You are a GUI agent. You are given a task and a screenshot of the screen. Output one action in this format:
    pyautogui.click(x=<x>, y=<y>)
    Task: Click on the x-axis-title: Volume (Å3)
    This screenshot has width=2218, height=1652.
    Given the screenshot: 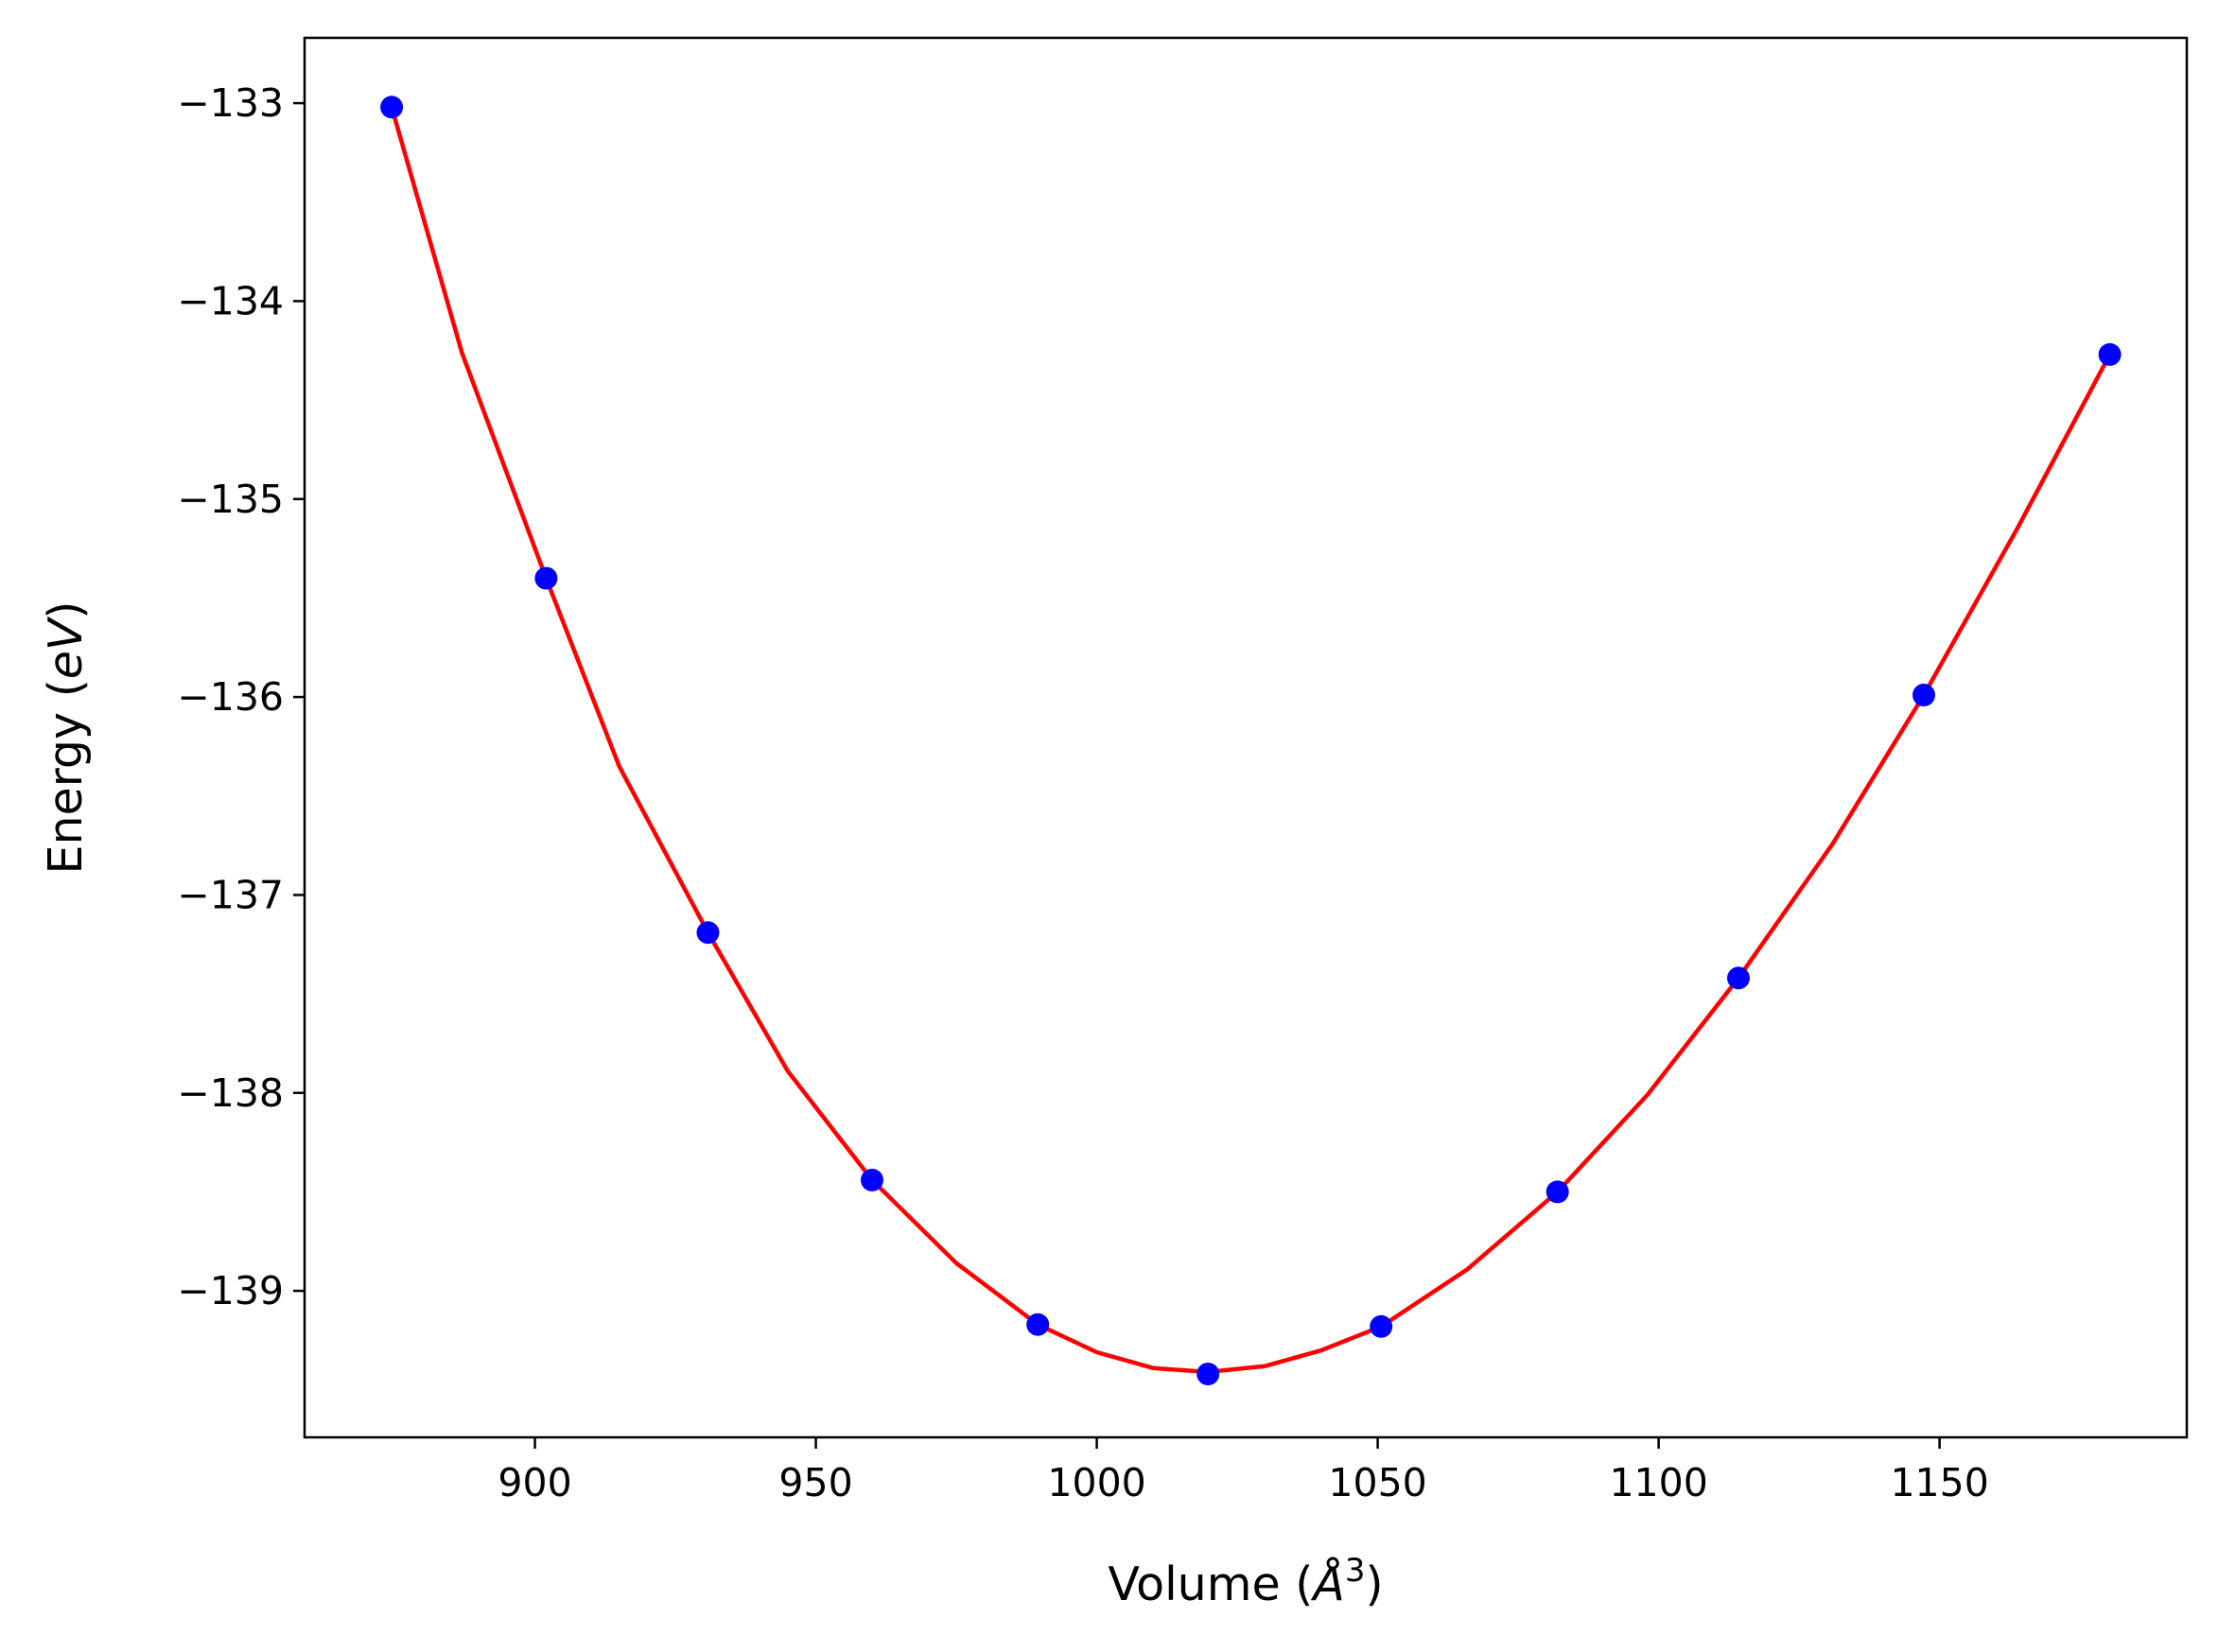 What is the action you would take?
    pyautogui.click(x=1245, y=1582)
    